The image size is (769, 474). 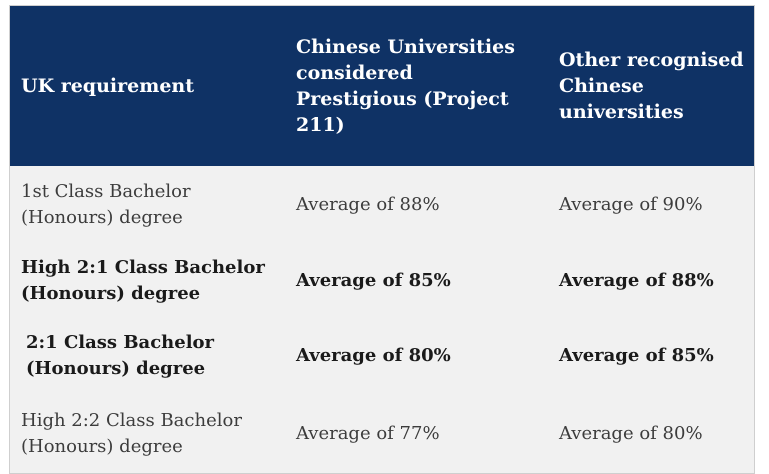 What do you see at coordinates (106, 204) in the screenshot?
I see `uk-requirement-cell: 1st Class Bachelor (Honours) degree` at bounding box center [106, 204].